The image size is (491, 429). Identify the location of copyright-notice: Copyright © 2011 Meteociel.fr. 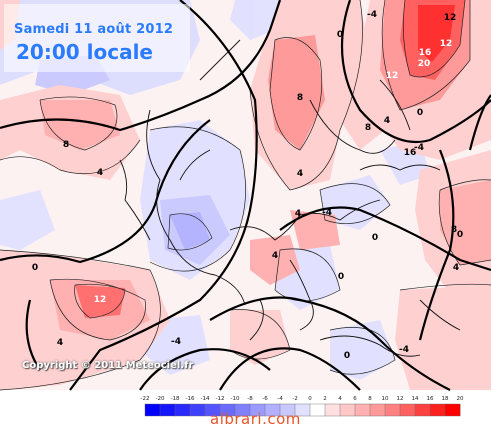
(108, 365).